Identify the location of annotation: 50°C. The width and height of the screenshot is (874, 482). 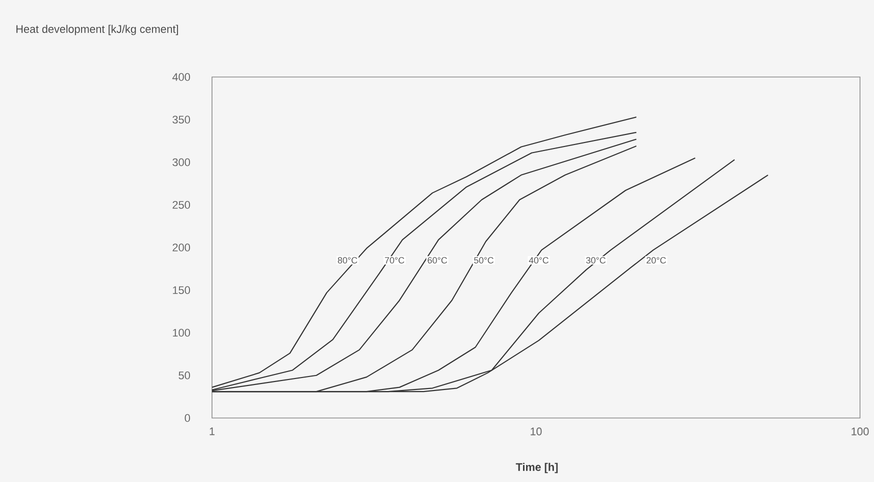
(484, 260).